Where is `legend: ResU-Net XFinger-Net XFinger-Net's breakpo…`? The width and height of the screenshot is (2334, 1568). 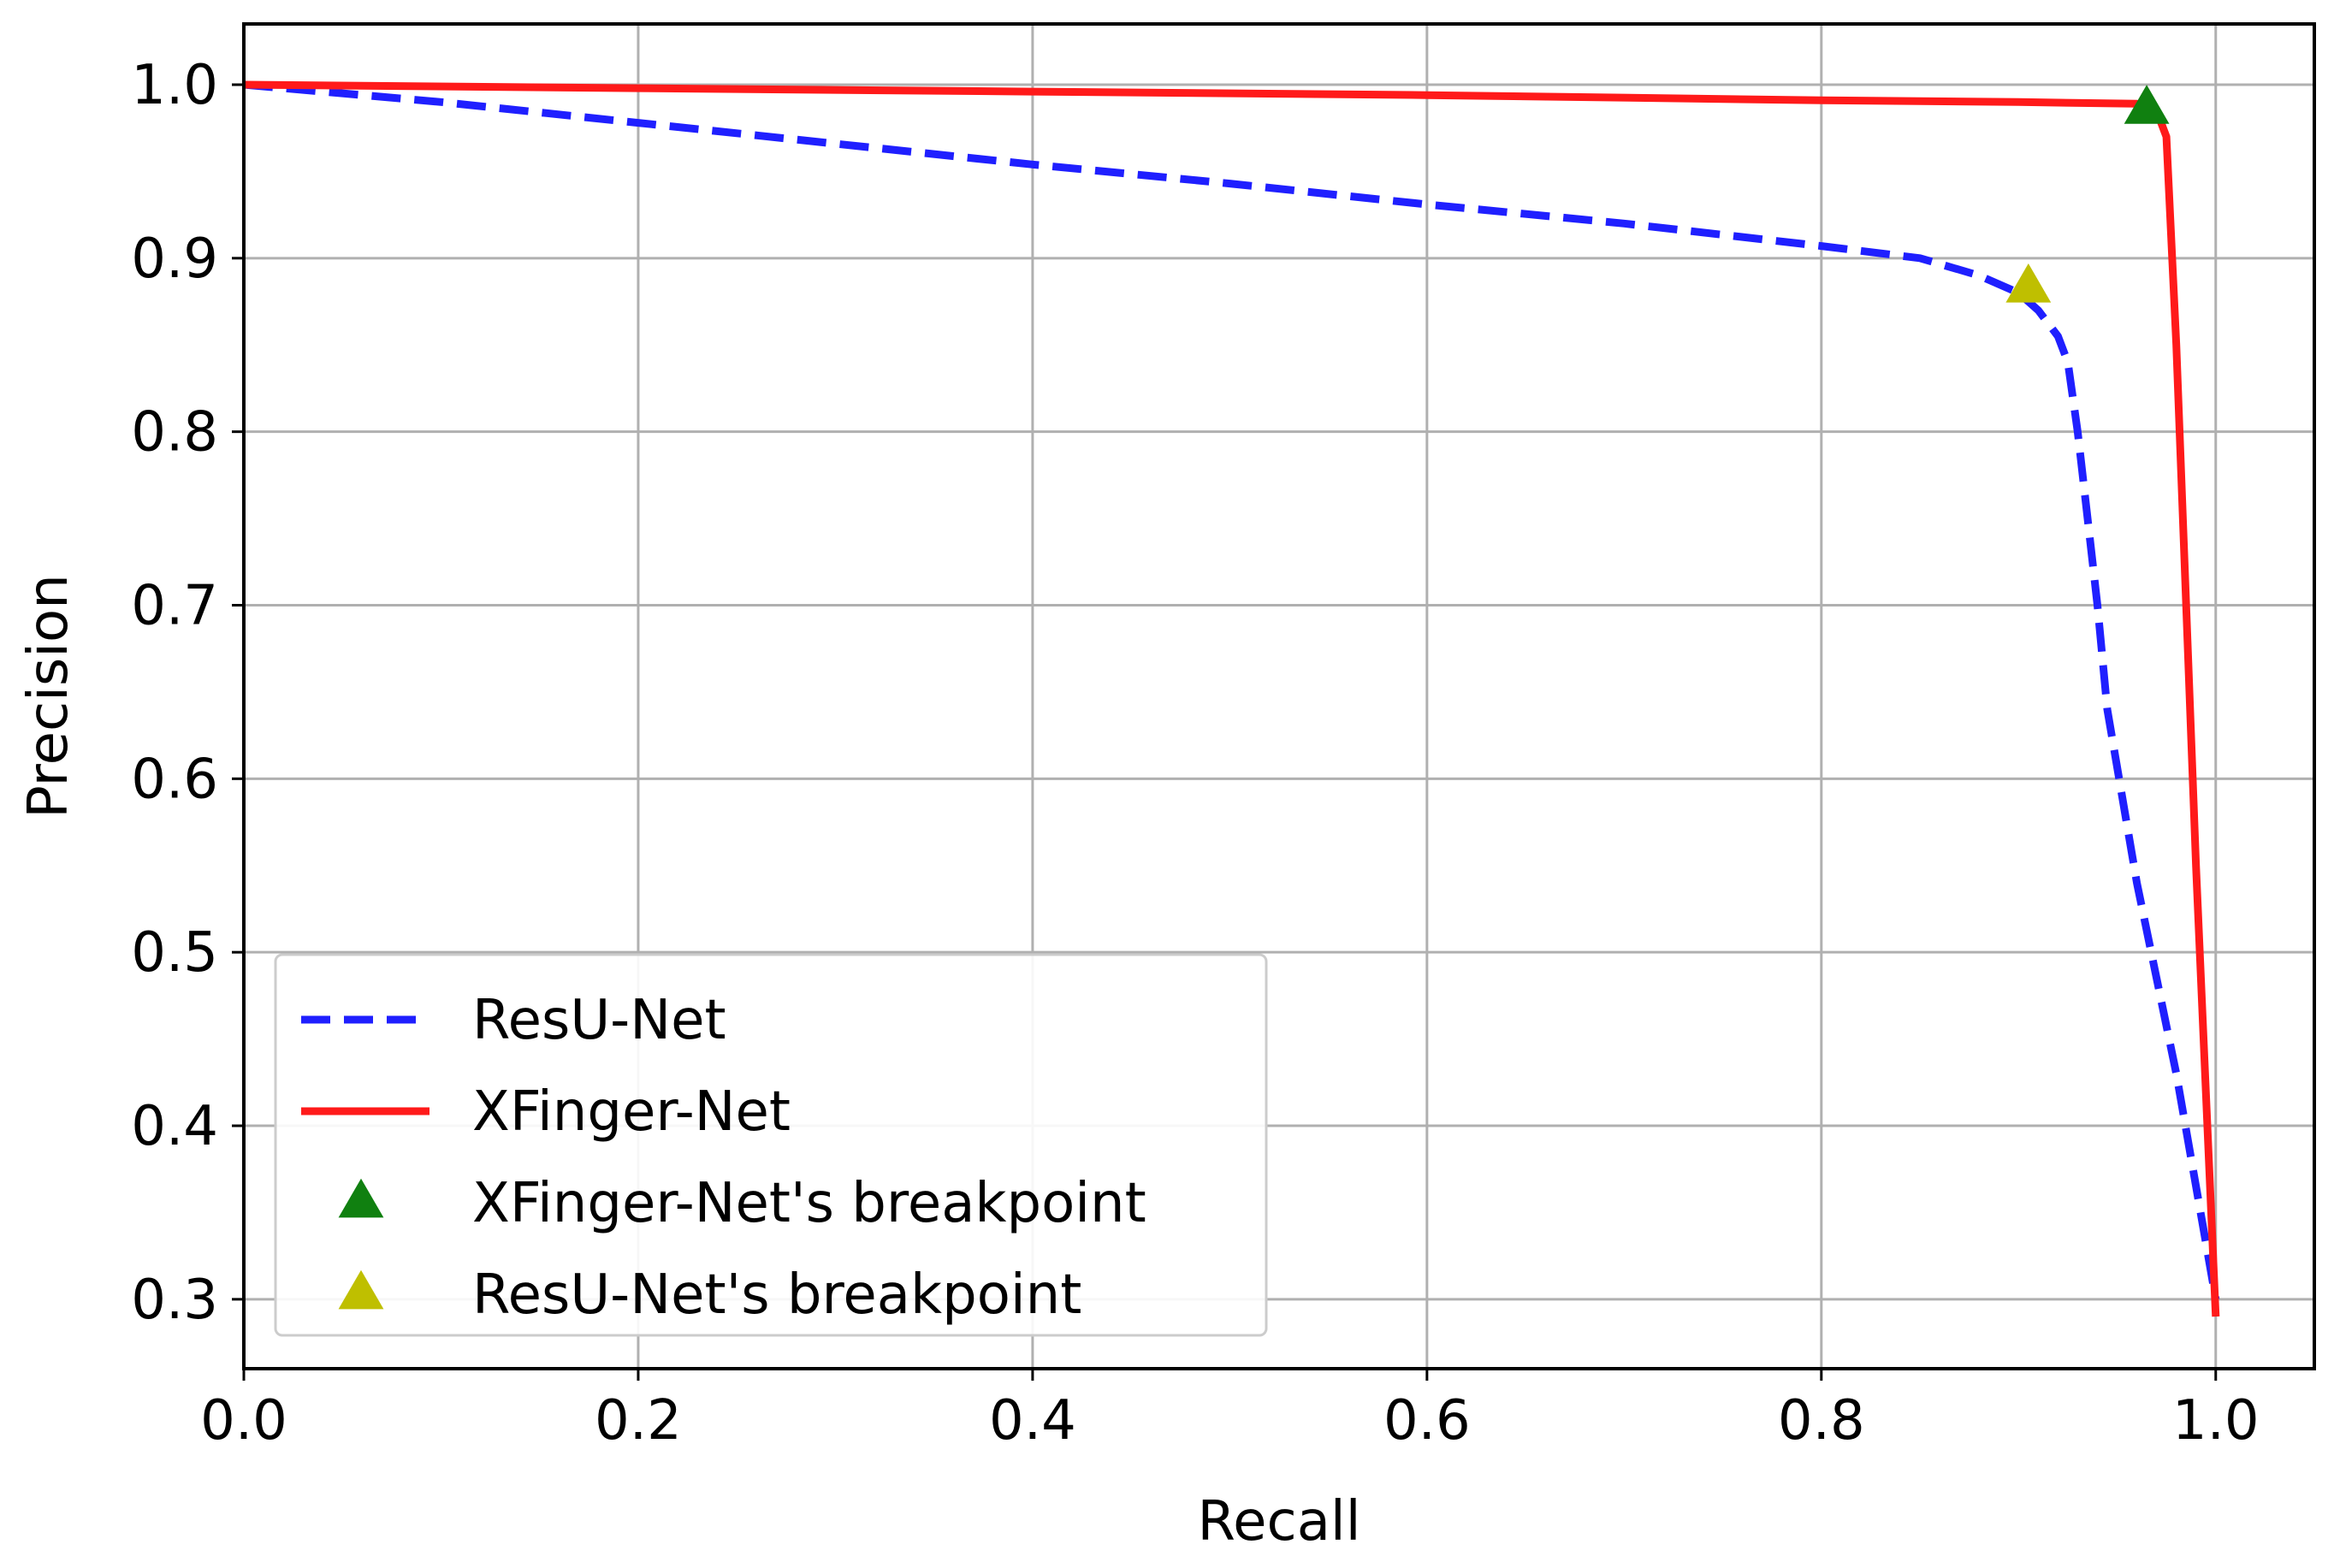
legend: ResU-Net XFinger-Net XFinger-Net's breakpo… is located at coordinates (771, 1145).